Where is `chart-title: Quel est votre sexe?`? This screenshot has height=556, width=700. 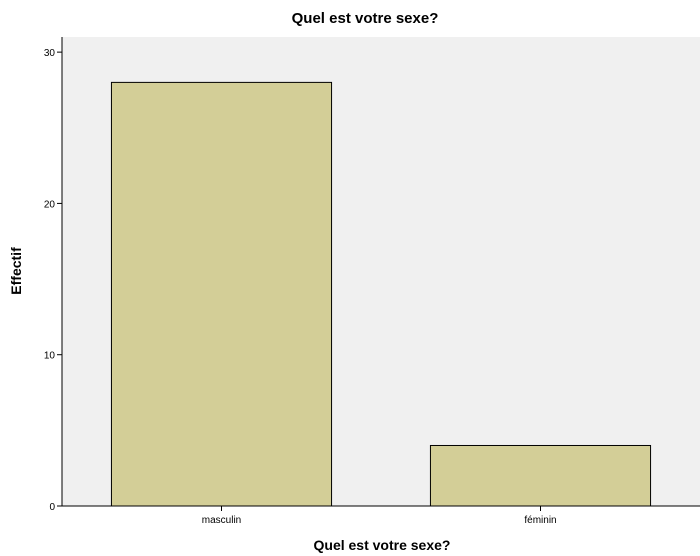 chart-title: Quel est votre sexe? is located at coordinates (365, 18).